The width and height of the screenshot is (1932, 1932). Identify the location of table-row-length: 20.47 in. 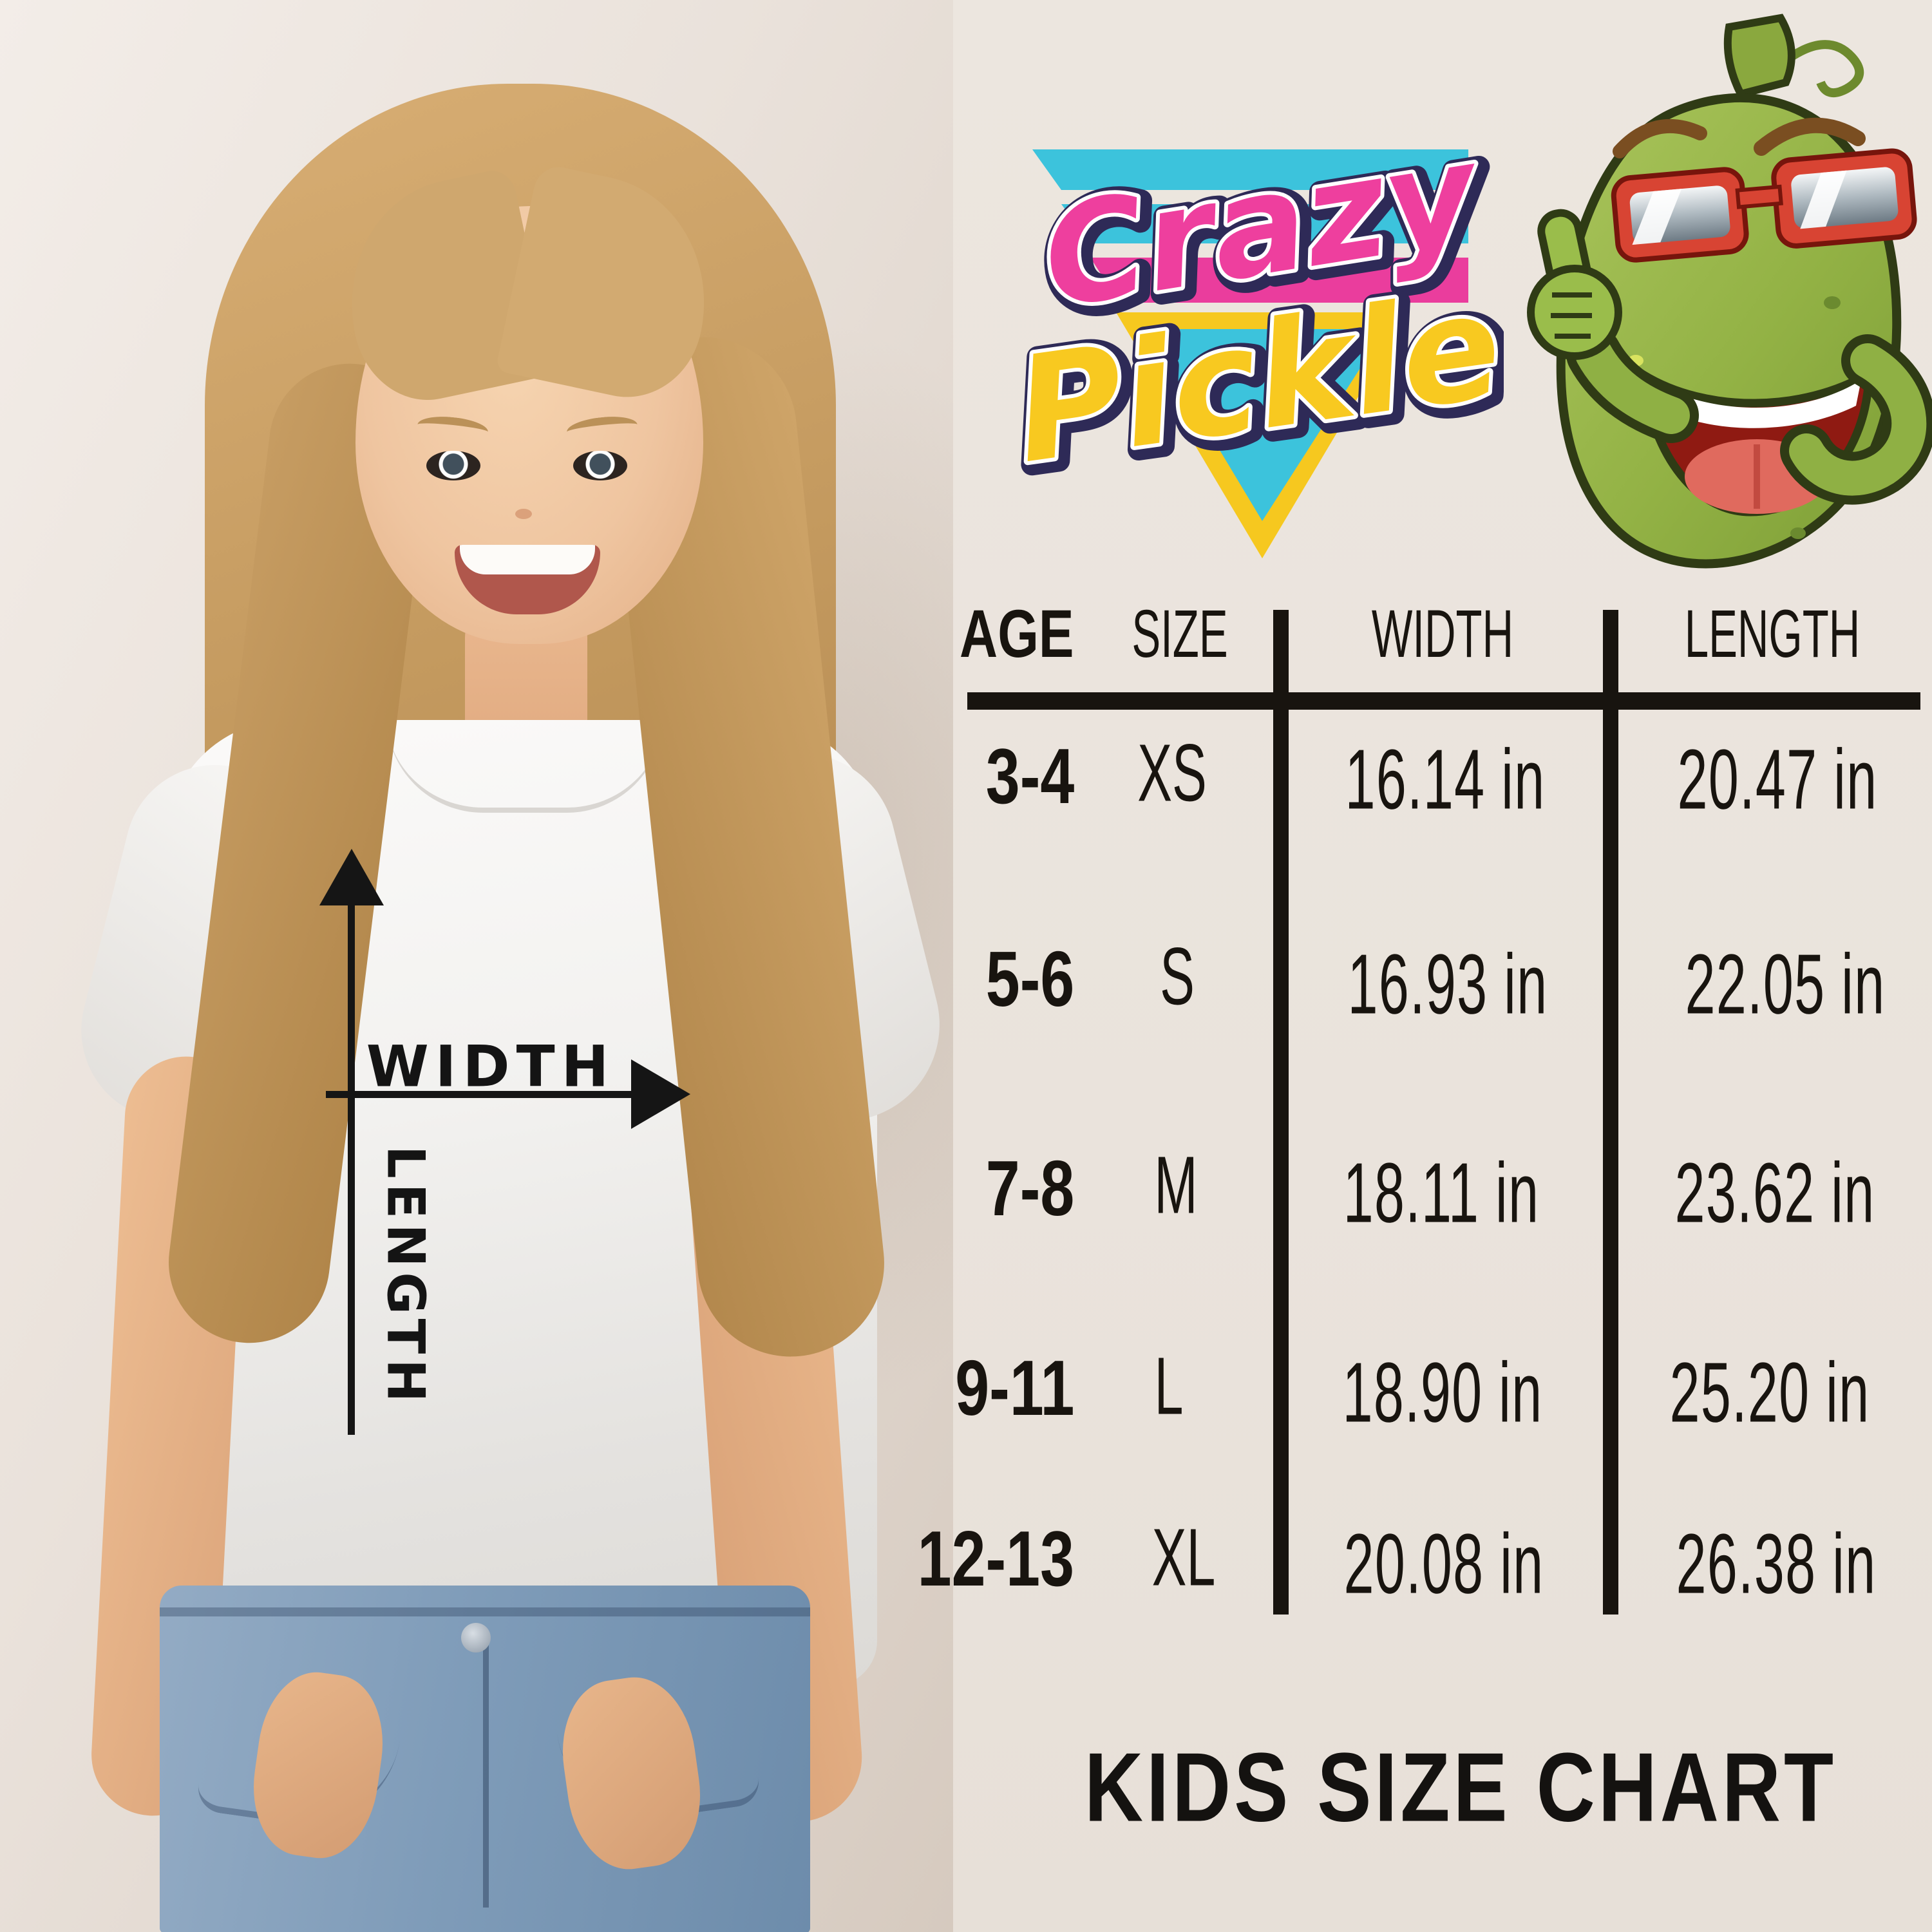
(1777, 780).